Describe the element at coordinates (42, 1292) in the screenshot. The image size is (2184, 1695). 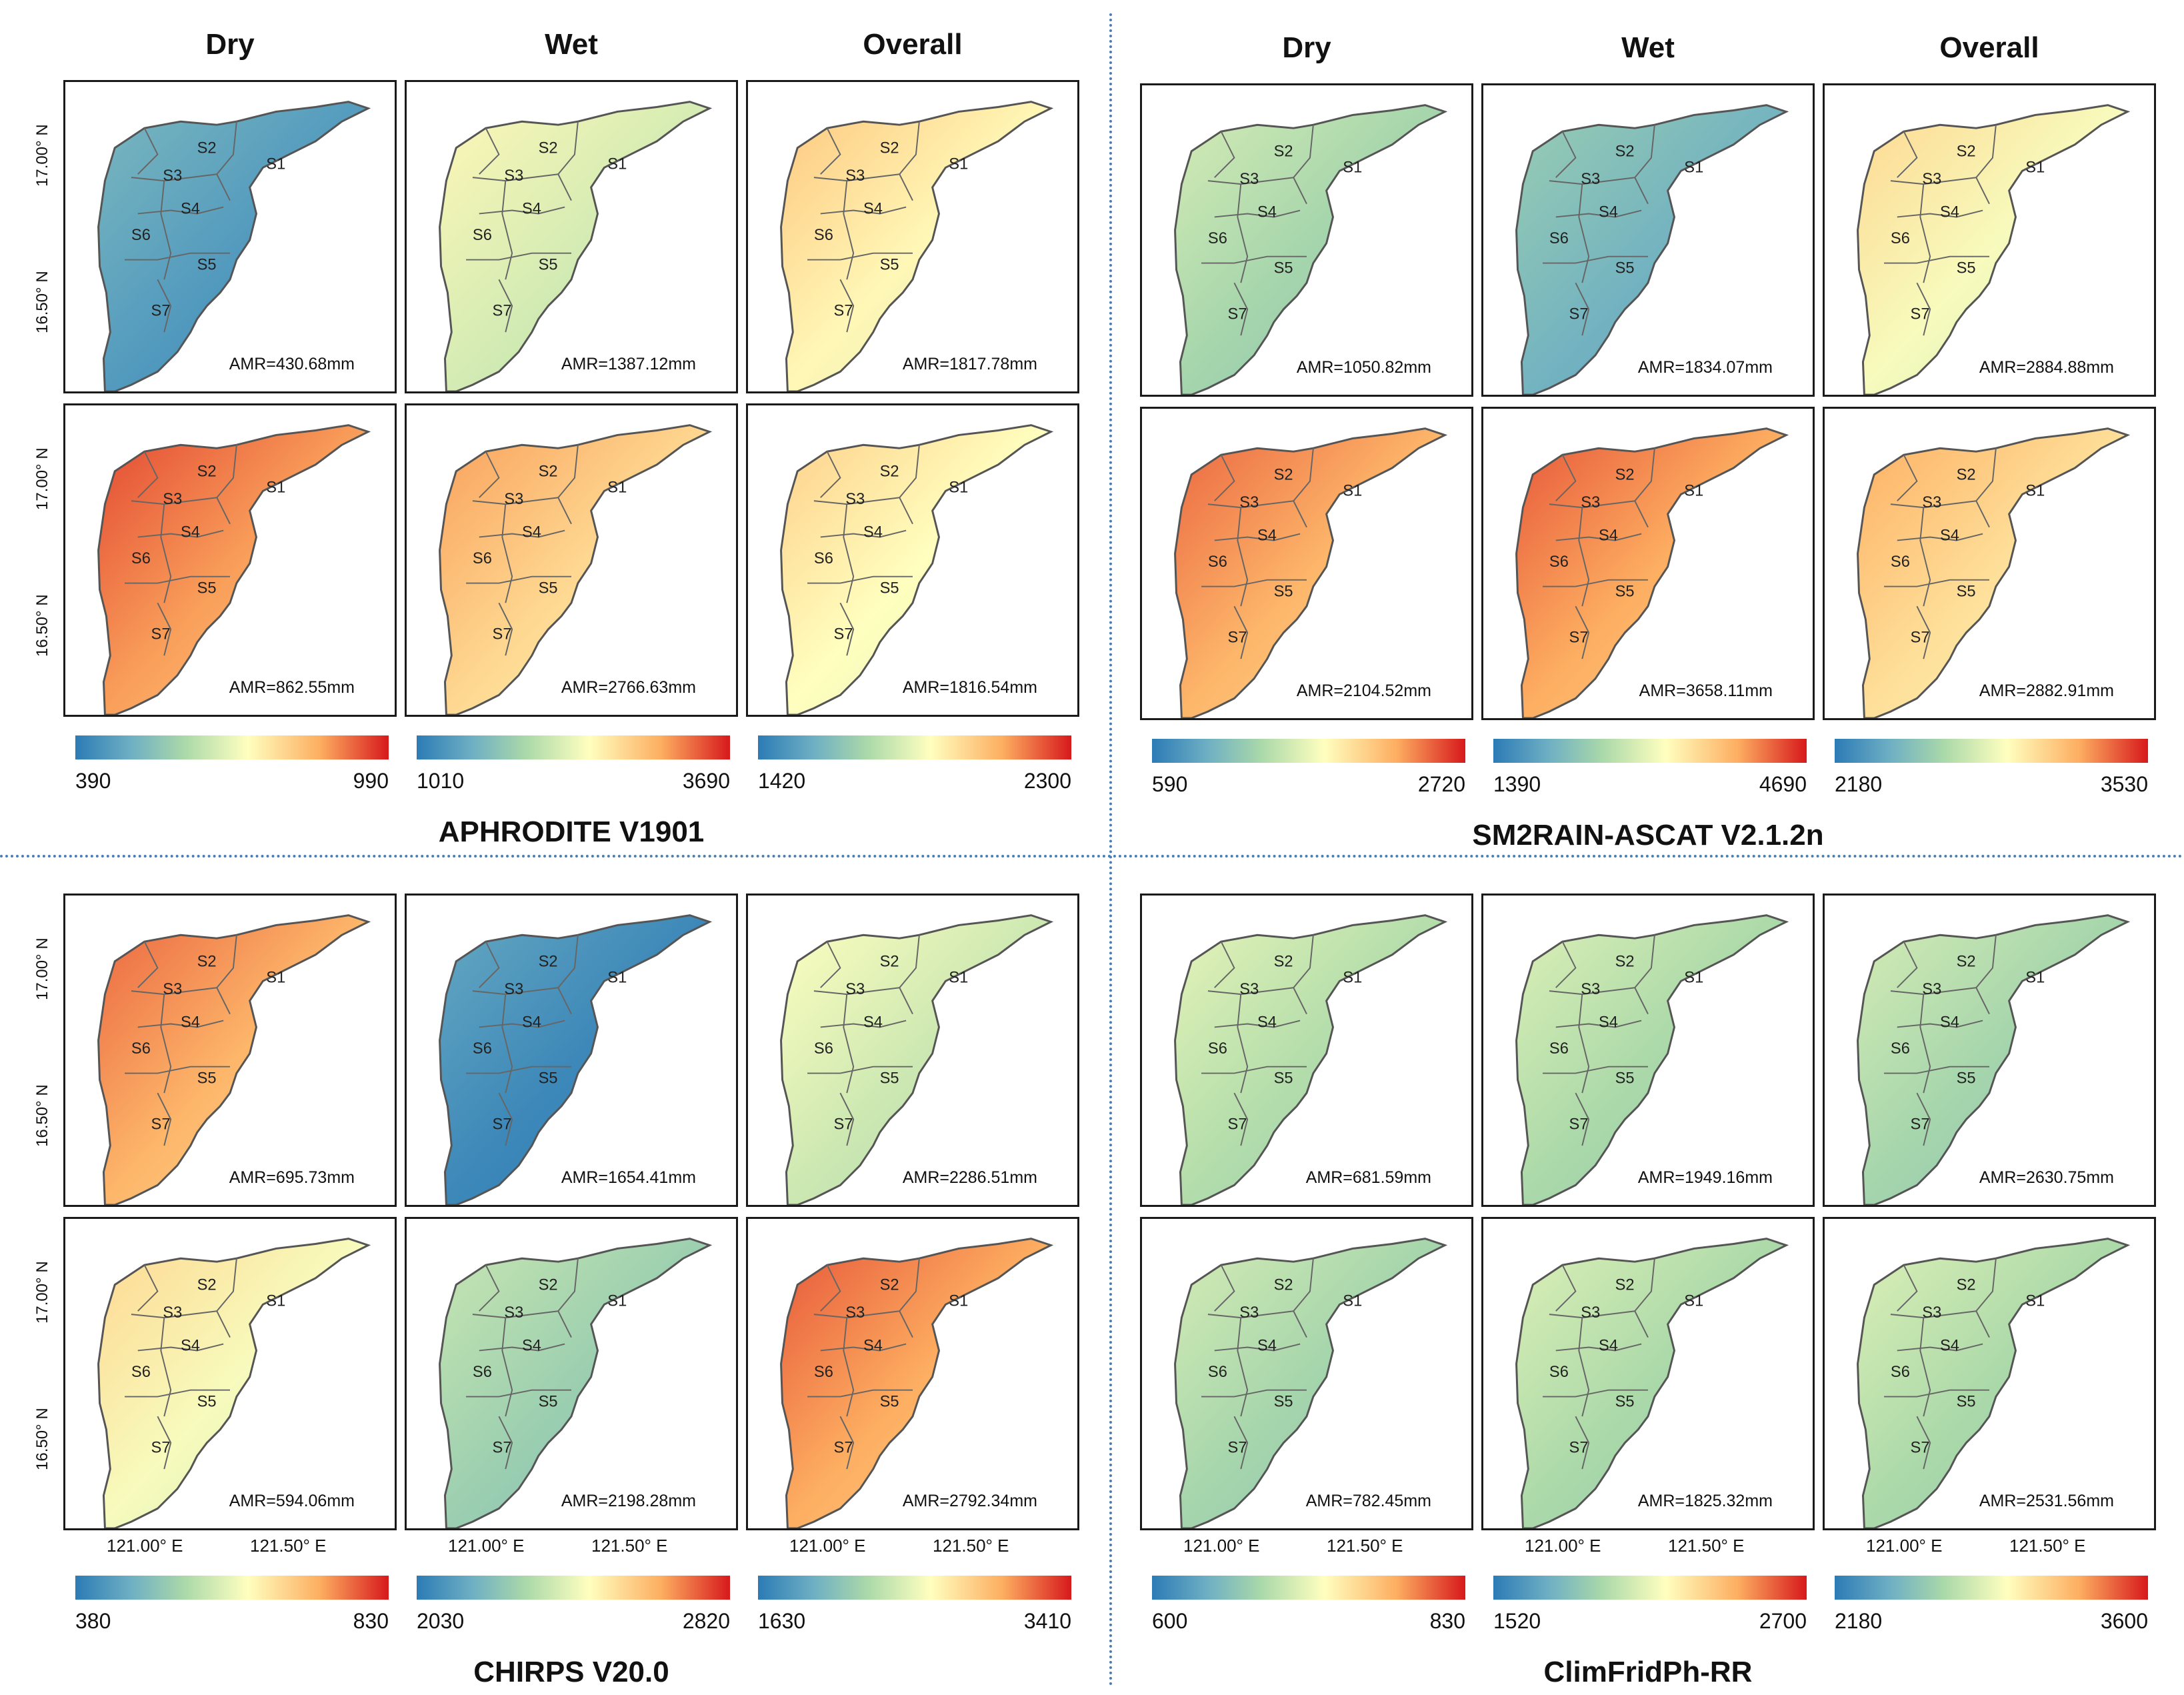
I see `latitude-label: 17.00° N` at that location.